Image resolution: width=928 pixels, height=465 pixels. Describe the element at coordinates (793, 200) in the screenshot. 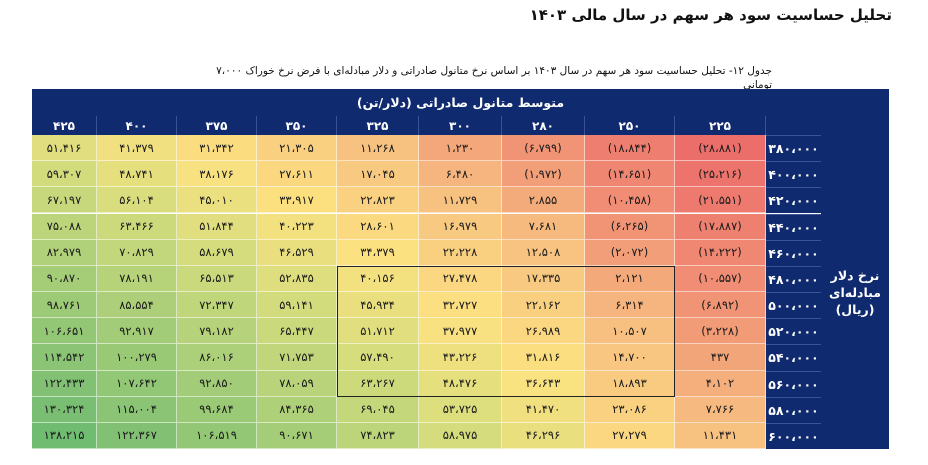

I see `row-header: ۴۲۰،۰۰۰` at that location.